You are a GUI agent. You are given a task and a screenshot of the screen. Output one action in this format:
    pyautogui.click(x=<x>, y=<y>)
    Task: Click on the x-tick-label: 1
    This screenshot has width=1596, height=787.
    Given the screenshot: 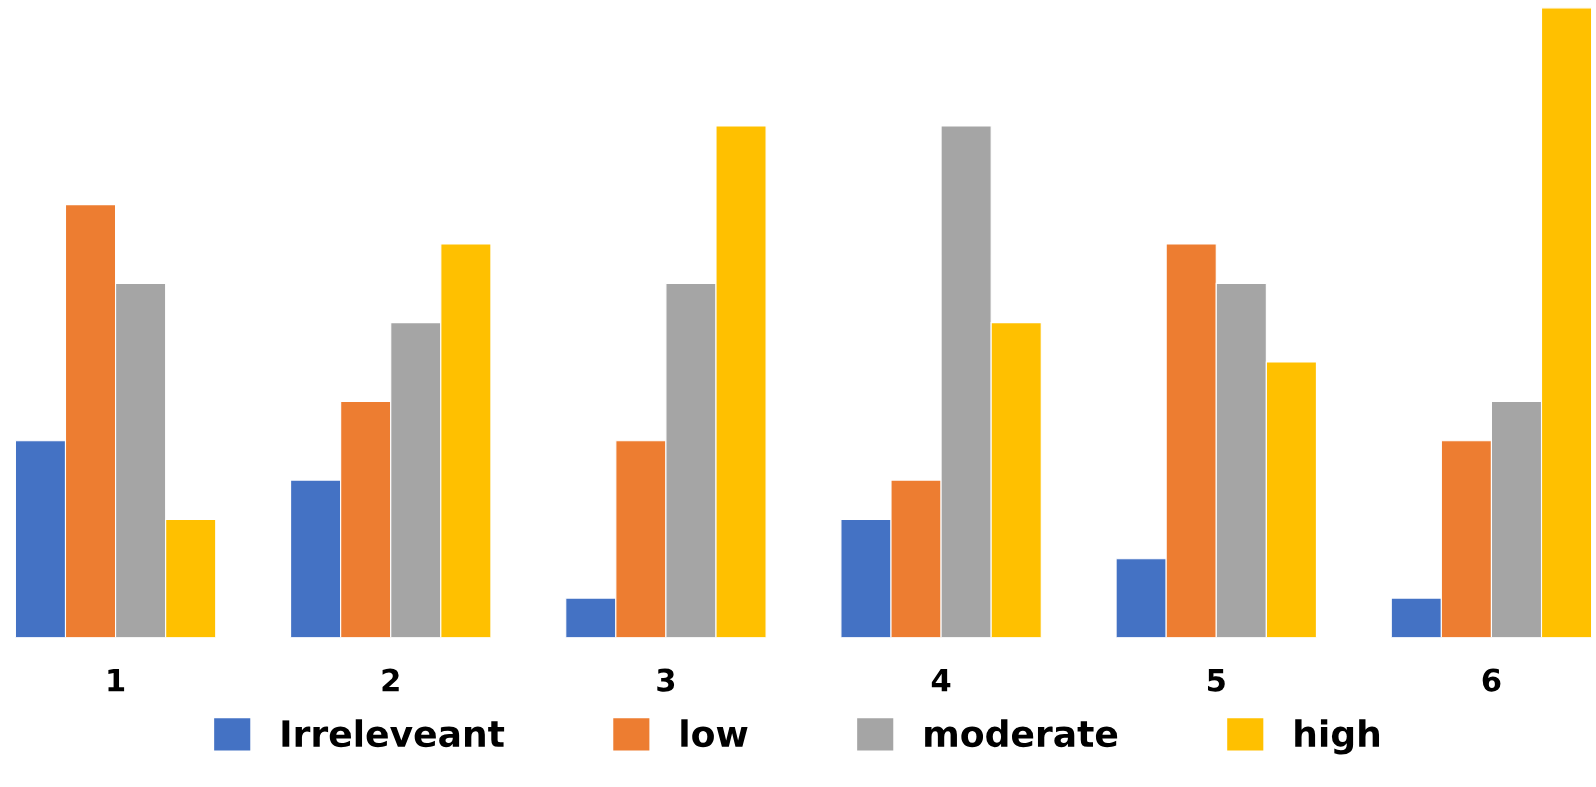 What is the action you would take?
    pyautogui.click(x=116, y=680)
    